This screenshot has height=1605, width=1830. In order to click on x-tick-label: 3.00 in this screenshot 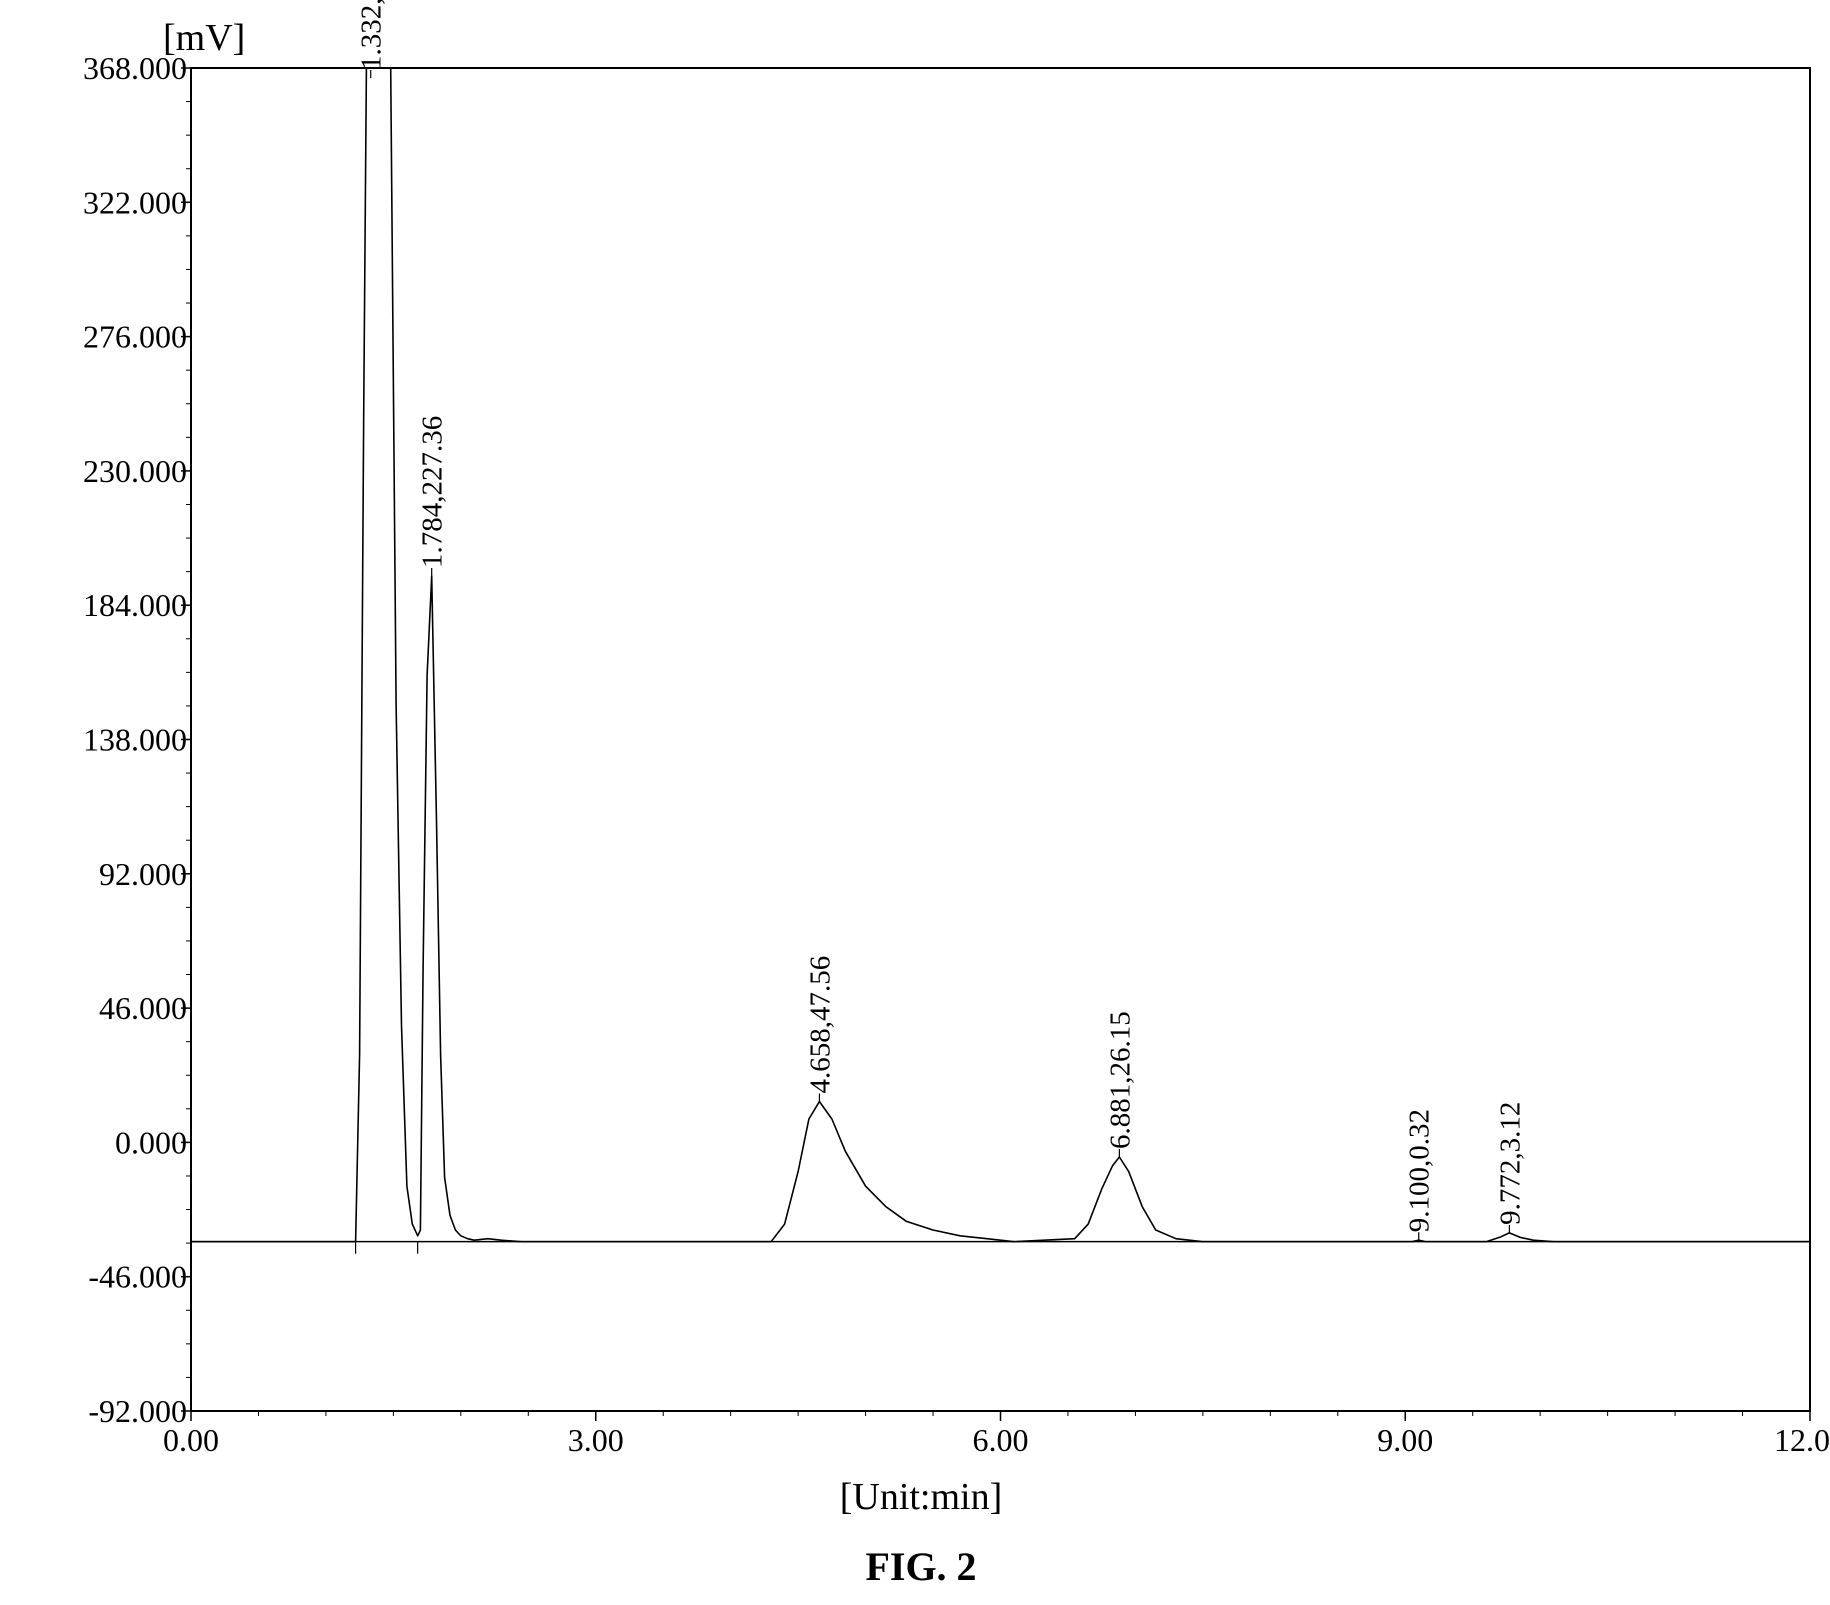, I will do `click(596, 1440)`.